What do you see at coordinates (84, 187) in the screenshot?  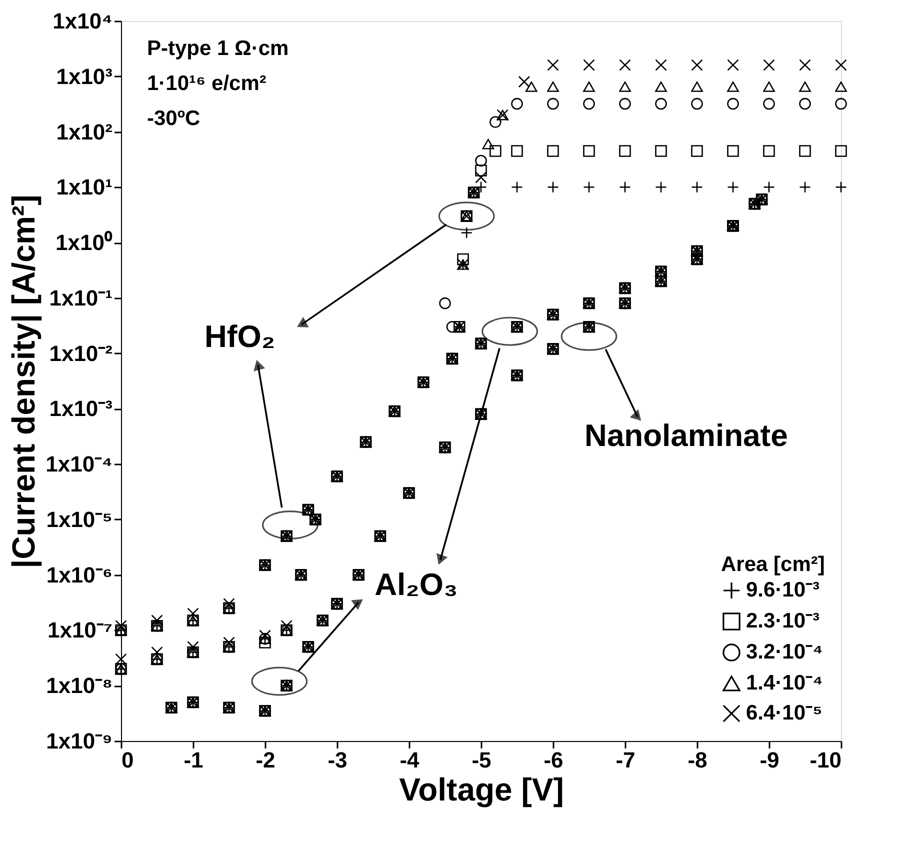 I see `y-tick-label: 1x10¹` at bounding box center [84, 187].